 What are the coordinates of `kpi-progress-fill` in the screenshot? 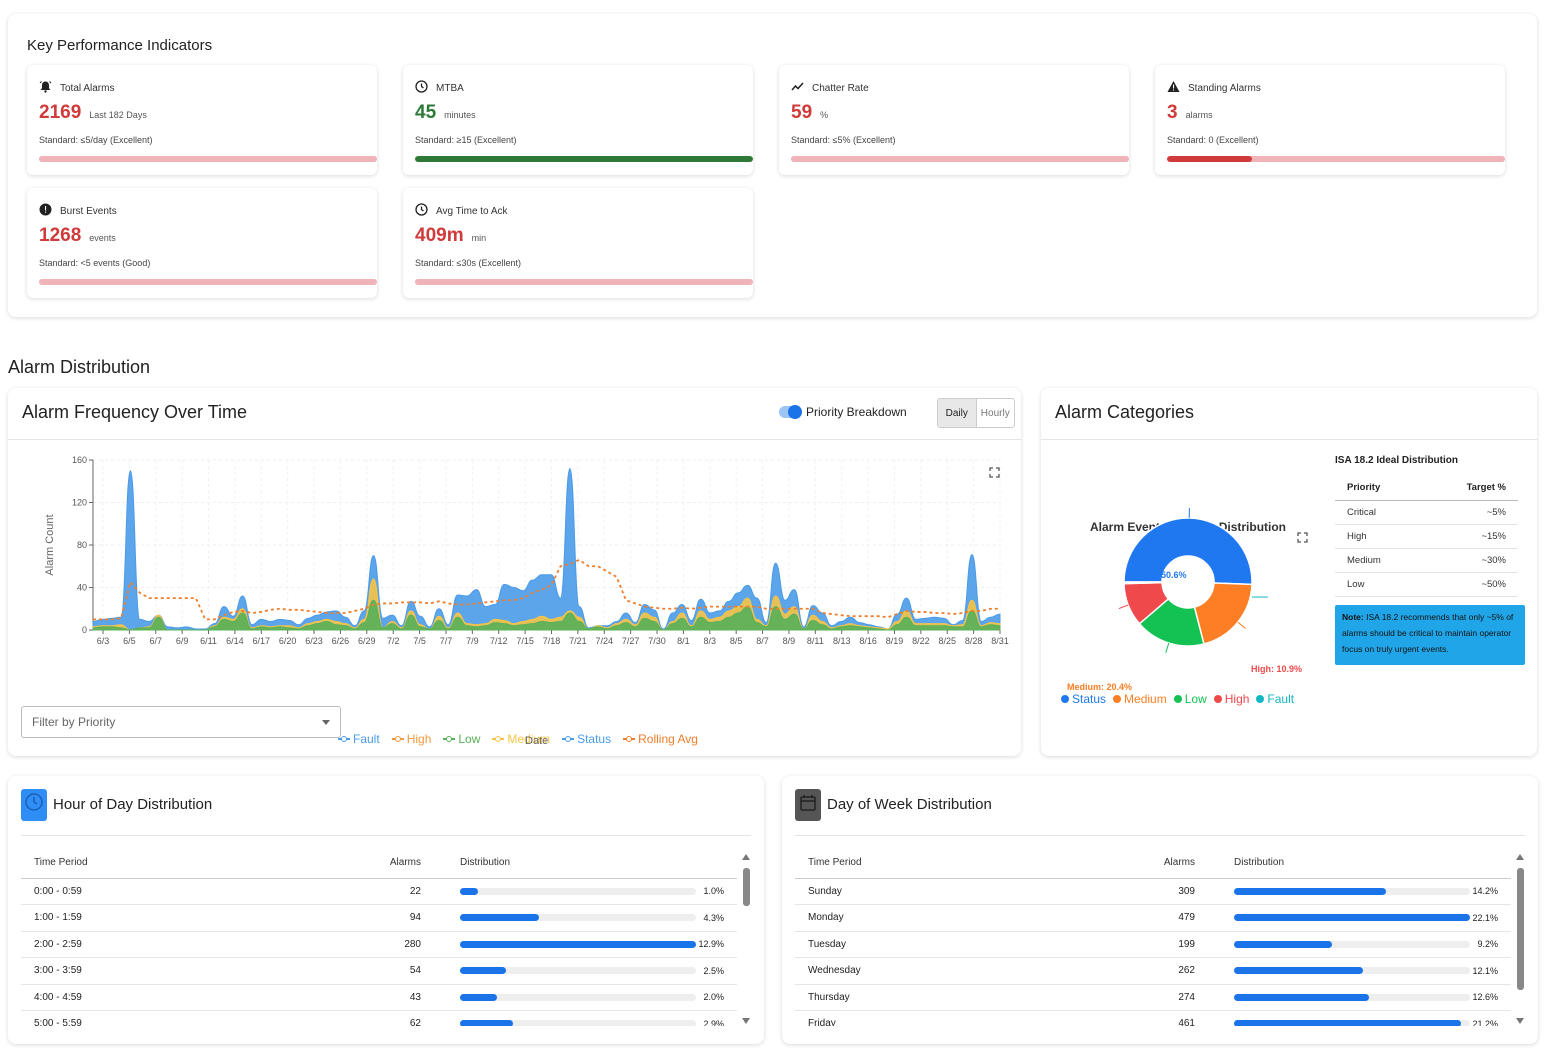 It's located at (960, 159).